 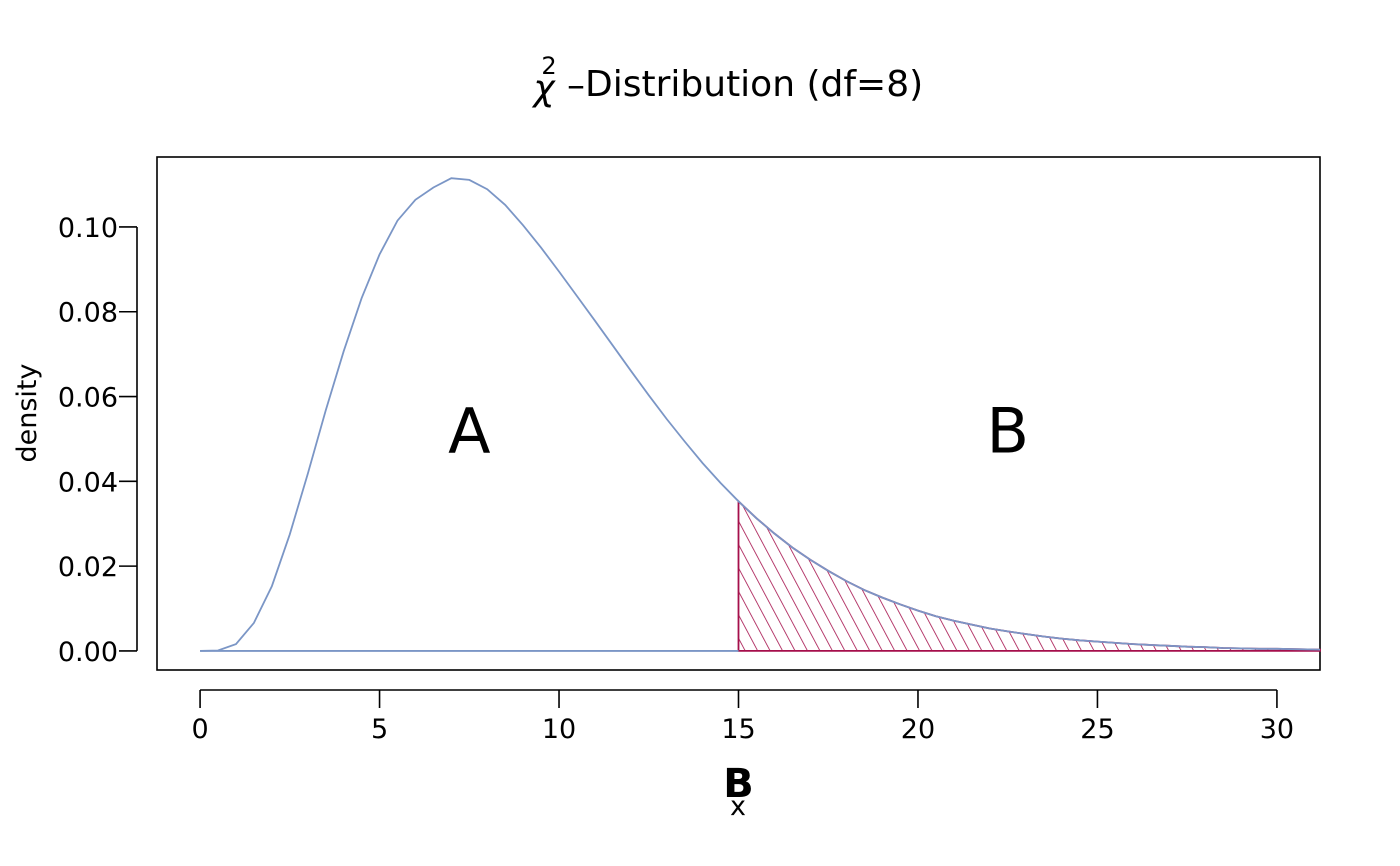 What do you see at coordinates (576, 85) in the screenshot?
I see `title-dash: –` at bounding box center [576, 85].